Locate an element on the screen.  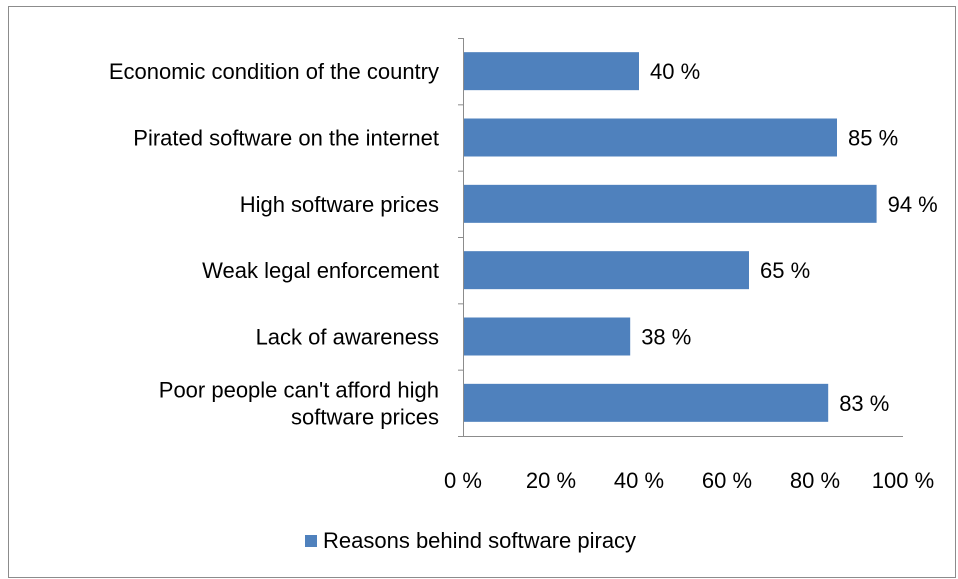
data-label: 85 % is located at coordinates (873, 138).